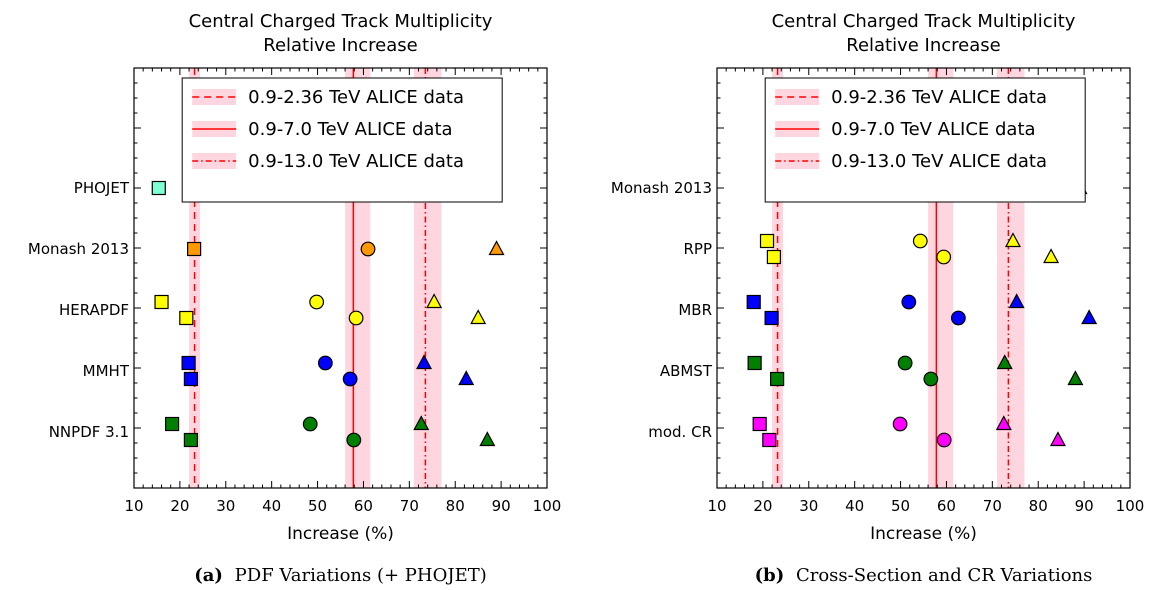 Image resolution: width=1153 pixels, height=590 pixels. I want to click on data-point-mod-cr-square, so click(769, 440).